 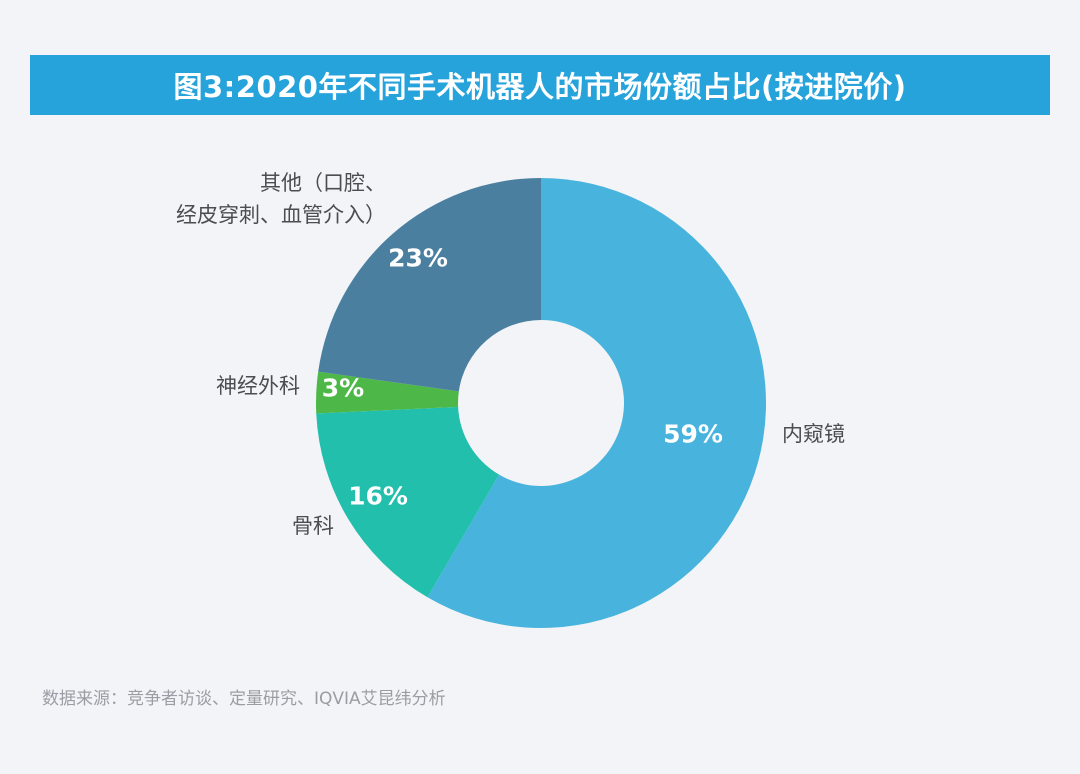 What do you see at coordinates (323, 183) in the screenshot?
I see `category-label-3: 其他（口腔、` at bounding box center [323, 183].